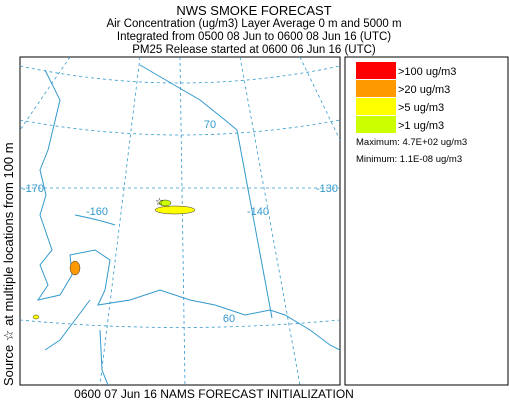 The image size is (509, 401). I want to click on source-marker: ☆, so click(159, 202).